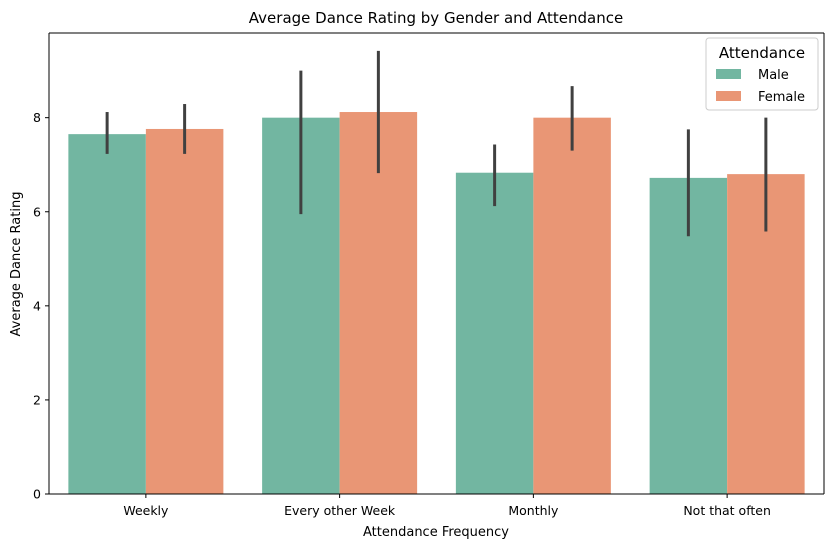 This screenshot has width=833, height=547. What do you see at coordinates (37, 399) in the screenshot?
I see `y-tick-label: 2` at bounding box center [37, 399].